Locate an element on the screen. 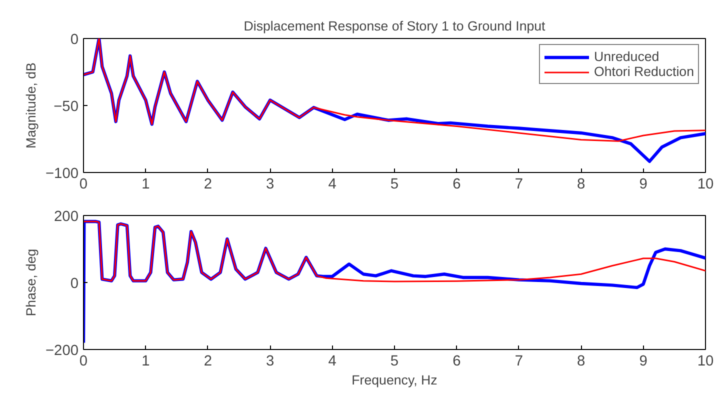  y-tick-label: −200 is located at coordinates (62, 351).